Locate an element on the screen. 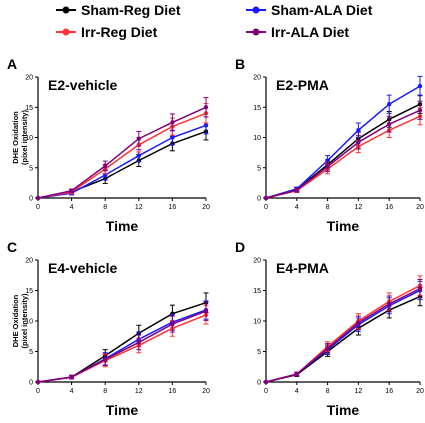  legend-entry-sham-ala: Sham-ALA Diet is located at coordinates (309, 10).